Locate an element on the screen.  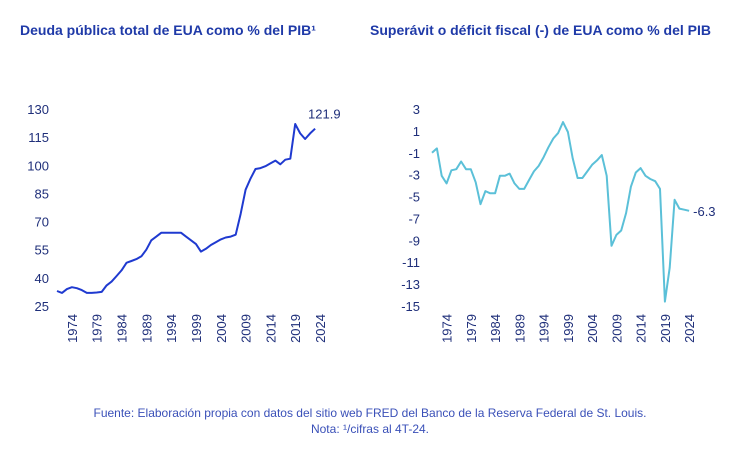
debt-x-tick-label: 2004 is located at coordinates (221, 328).